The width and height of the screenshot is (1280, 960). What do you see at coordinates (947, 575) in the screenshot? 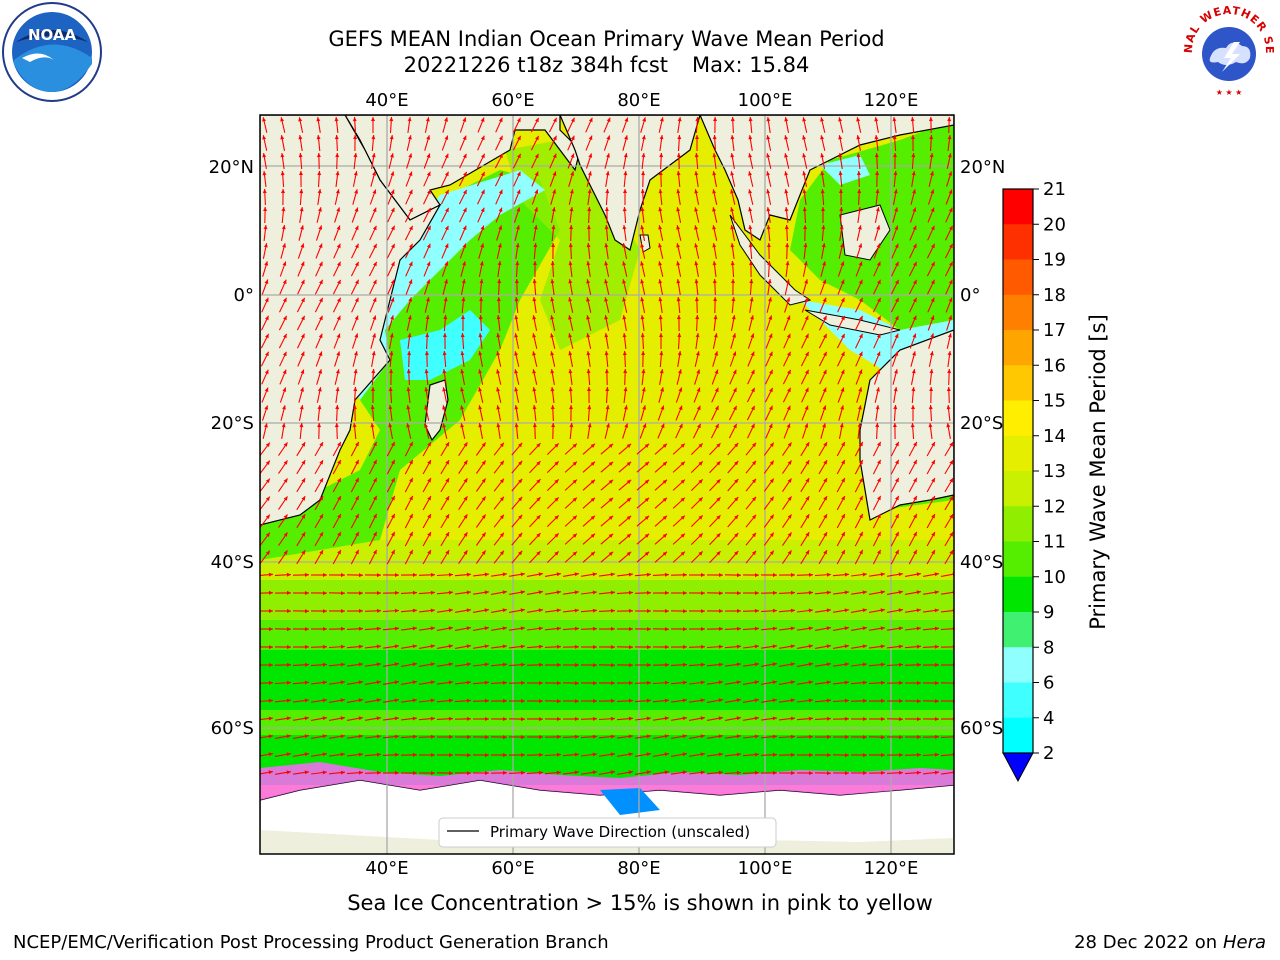
I see `wave-vector` at bounding box center [947, 575].